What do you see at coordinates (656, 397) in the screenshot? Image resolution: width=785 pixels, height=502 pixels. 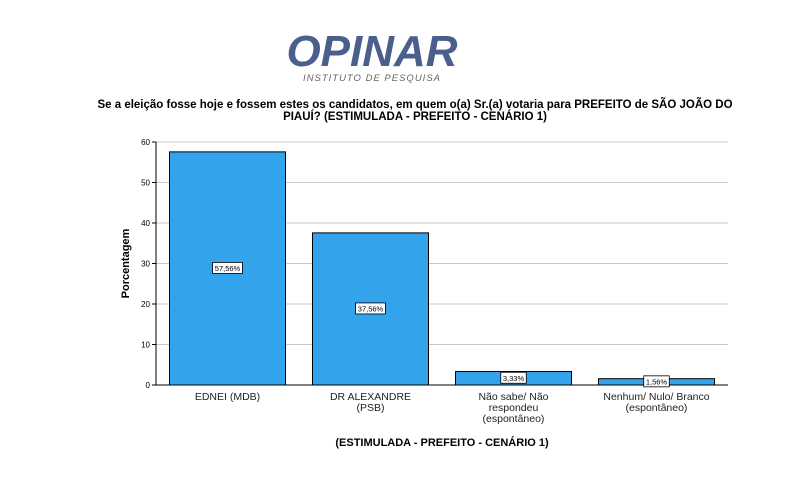 I see `x-tick-label: Nenhum/ Nulo/ Branco` at bounding box center [656, 397].